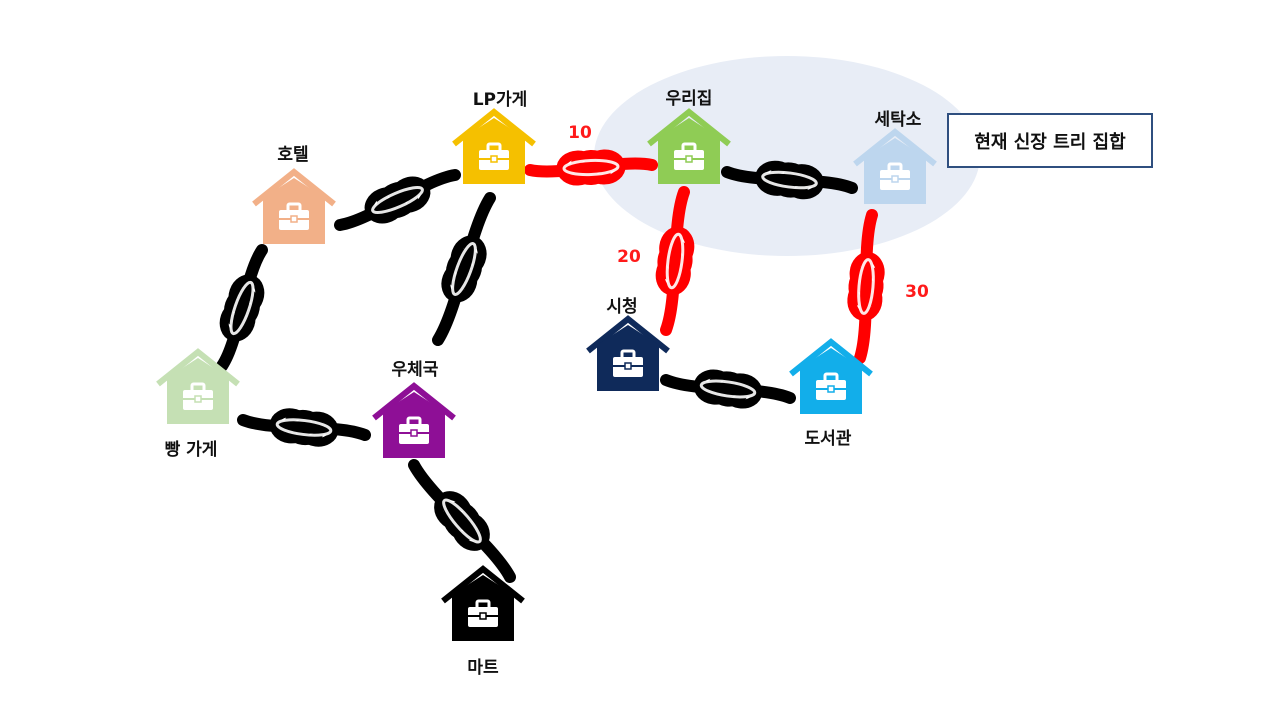 The image size is (1280, 720). What do you see at coordinates (621, 306) in the screenshot?
I see `node-label: 시청` at bounding box center [621, 306].